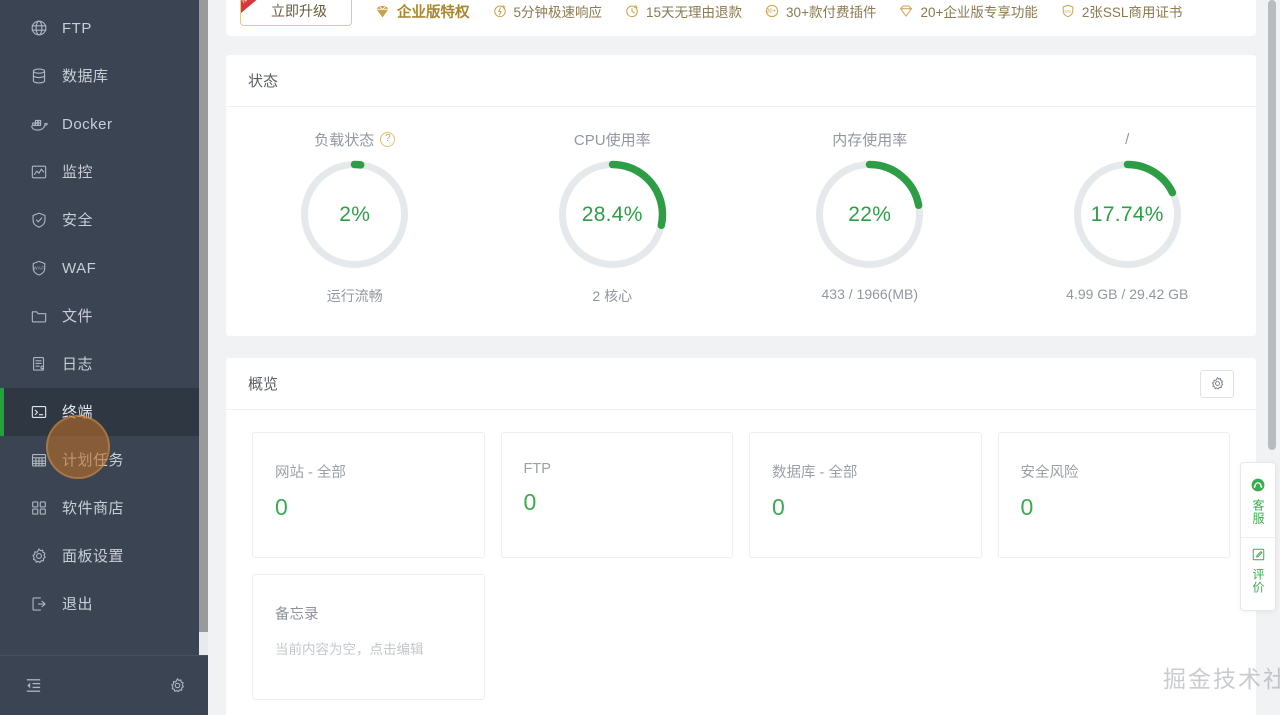 The height and width of the screenshot is (715, 1280). Describe the element at coordinates (39, 76) in the screenshot. I see `database-icon` at that location.